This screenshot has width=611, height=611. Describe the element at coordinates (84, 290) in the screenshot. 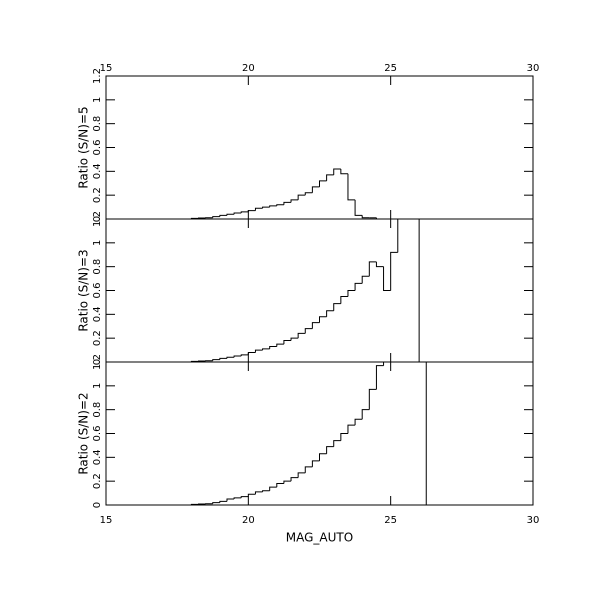

I see `y-axis-label: Ratio (S/N)=3` at that location.